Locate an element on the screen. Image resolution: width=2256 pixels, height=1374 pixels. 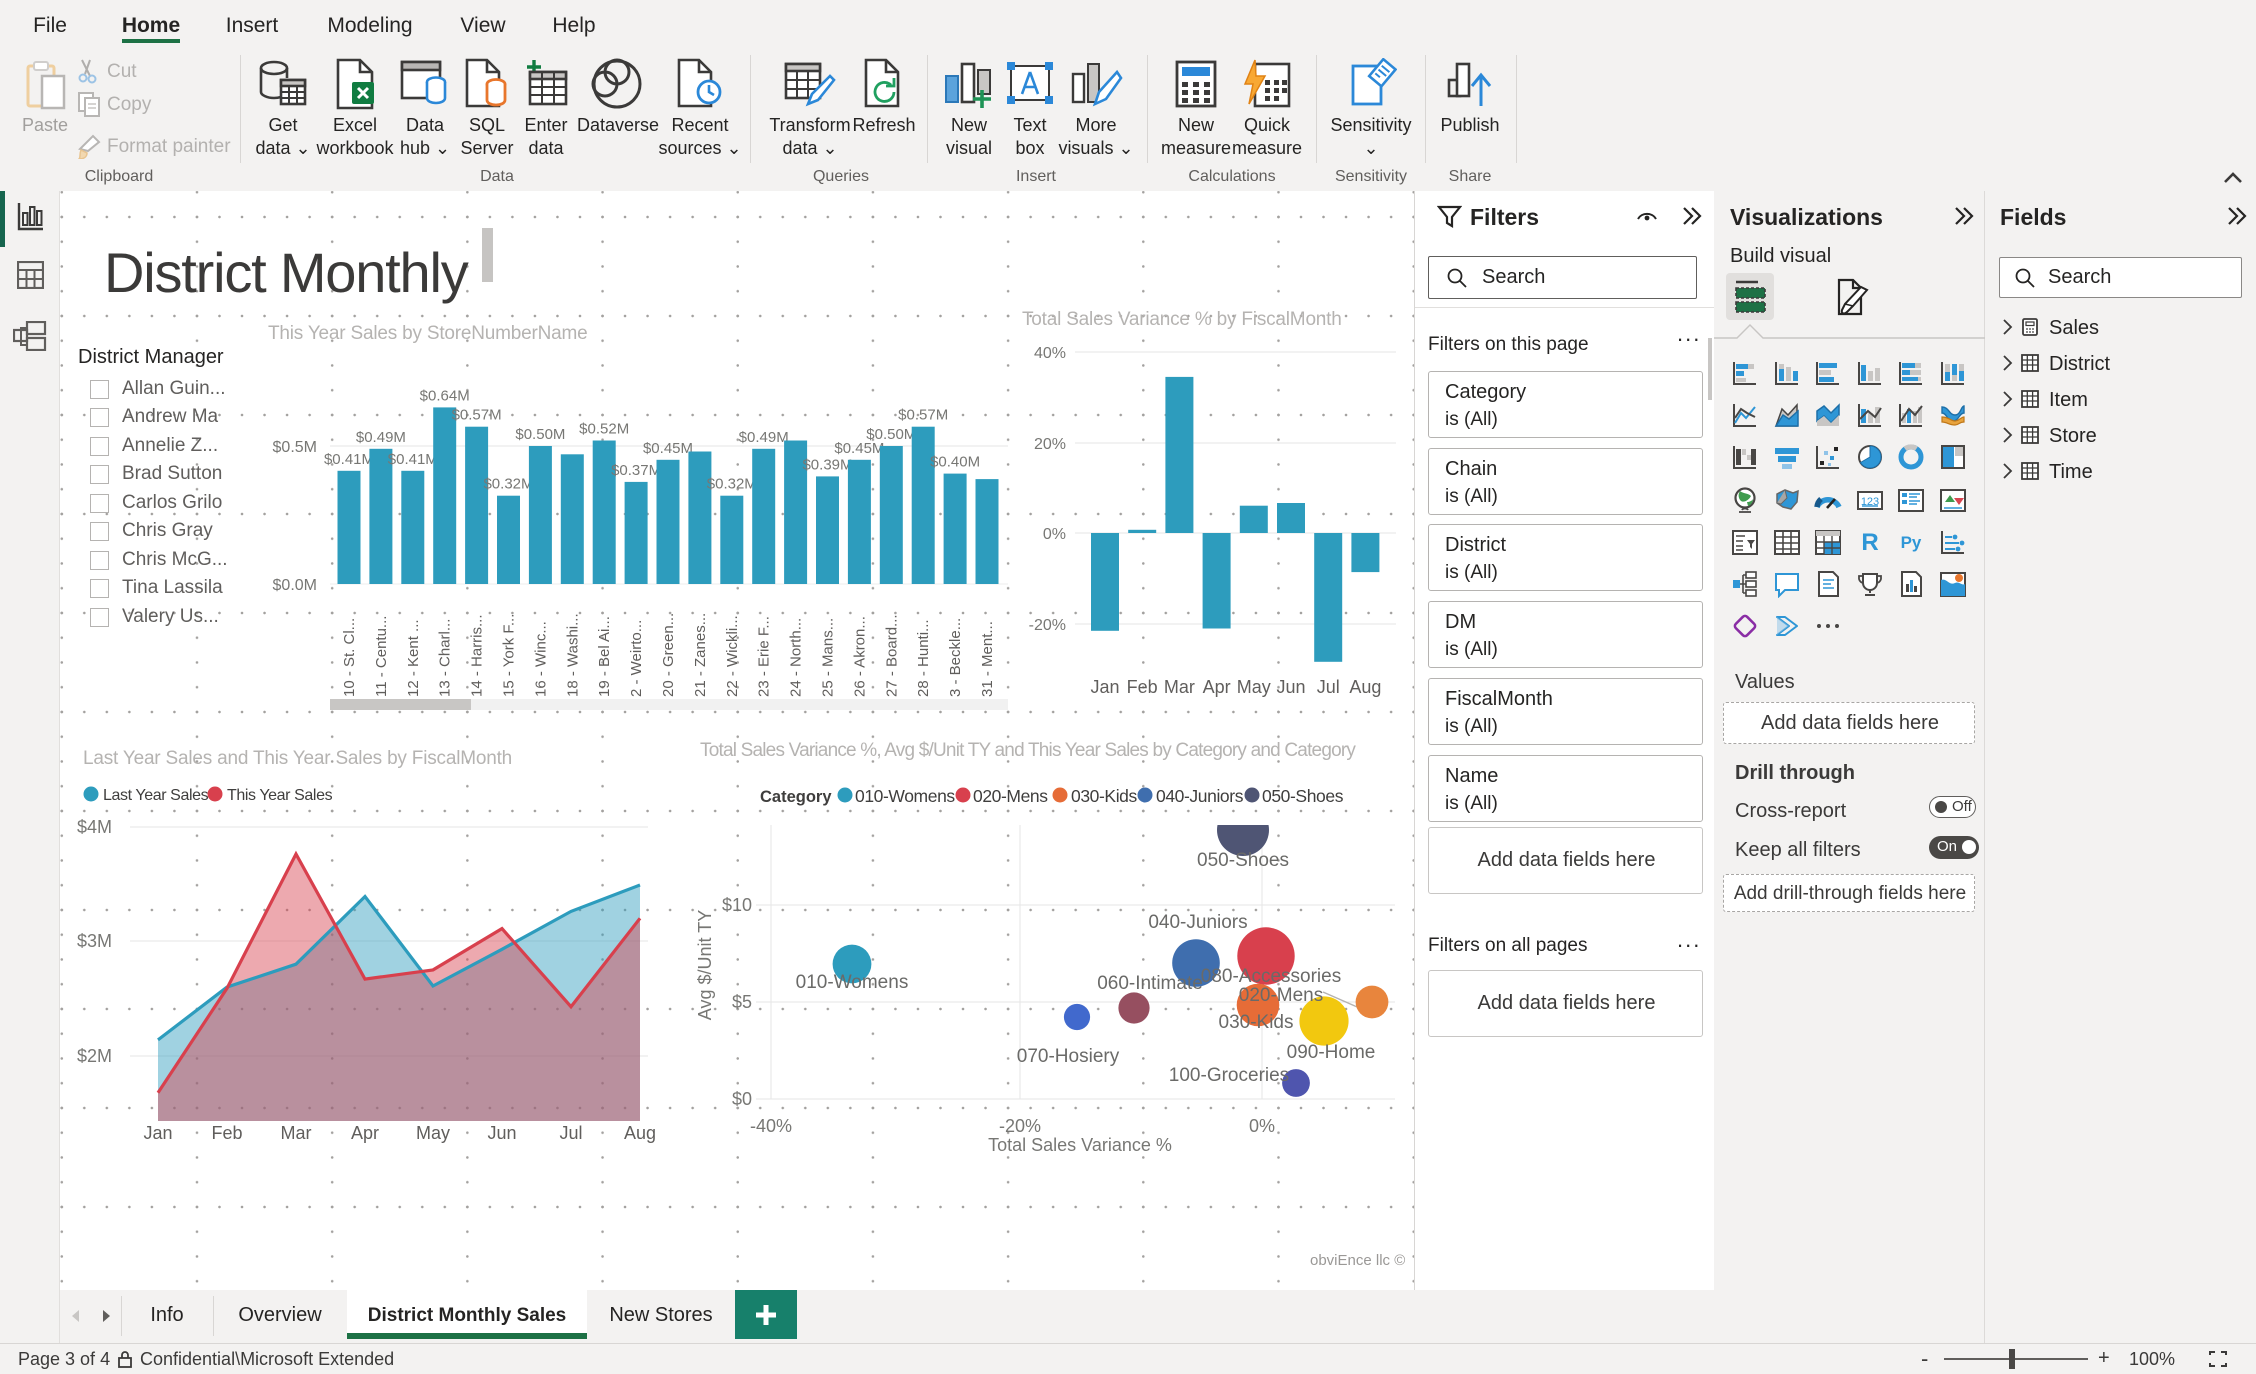
svg-text: $0.0M is located at coordinates (295, 585).